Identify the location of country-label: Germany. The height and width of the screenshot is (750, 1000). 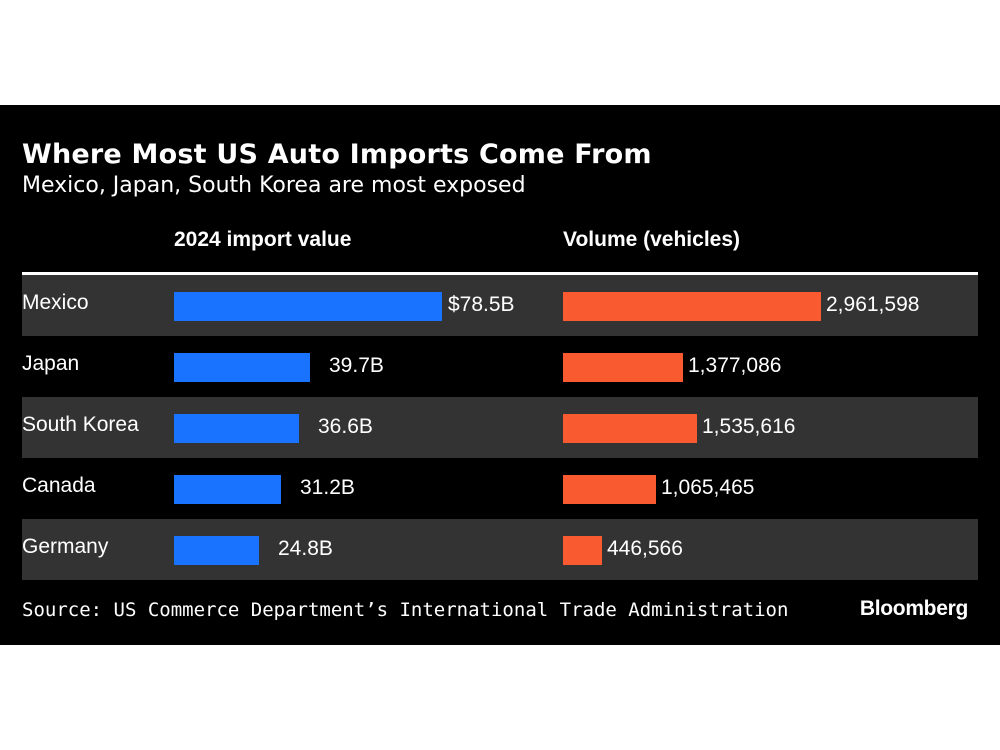
(65, 546).